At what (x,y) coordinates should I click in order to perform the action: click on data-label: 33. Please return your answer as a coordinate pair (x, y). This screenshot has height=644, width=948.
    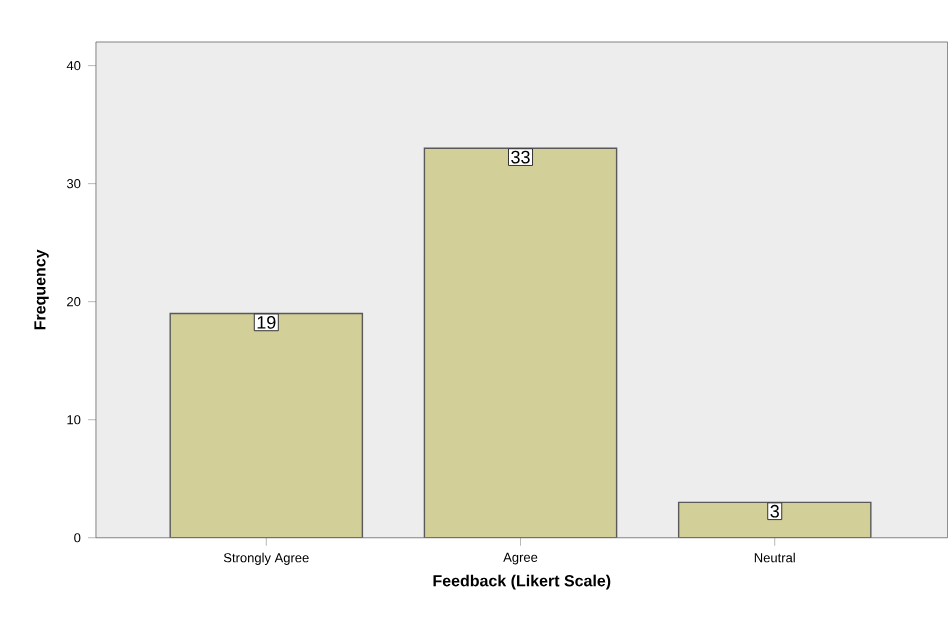
    Looking at the image, I should click on (520, 157).